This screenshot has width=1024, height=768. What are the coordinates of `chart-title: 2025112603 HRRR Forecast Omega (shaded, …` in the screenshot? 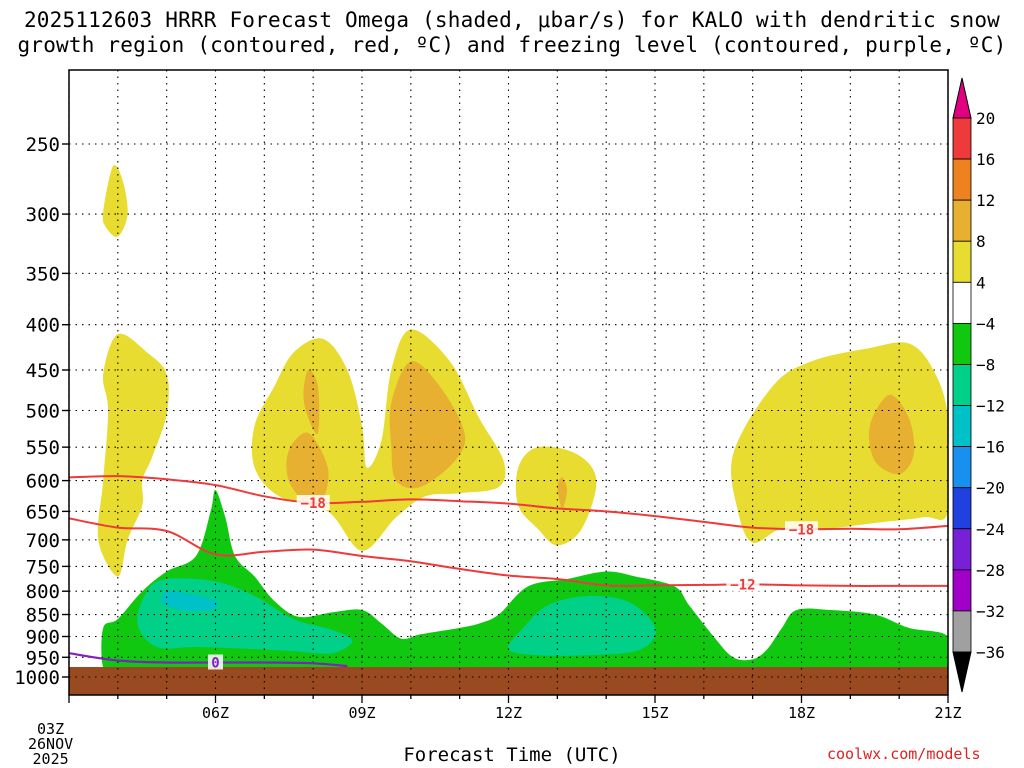 It's located at (512, 33).